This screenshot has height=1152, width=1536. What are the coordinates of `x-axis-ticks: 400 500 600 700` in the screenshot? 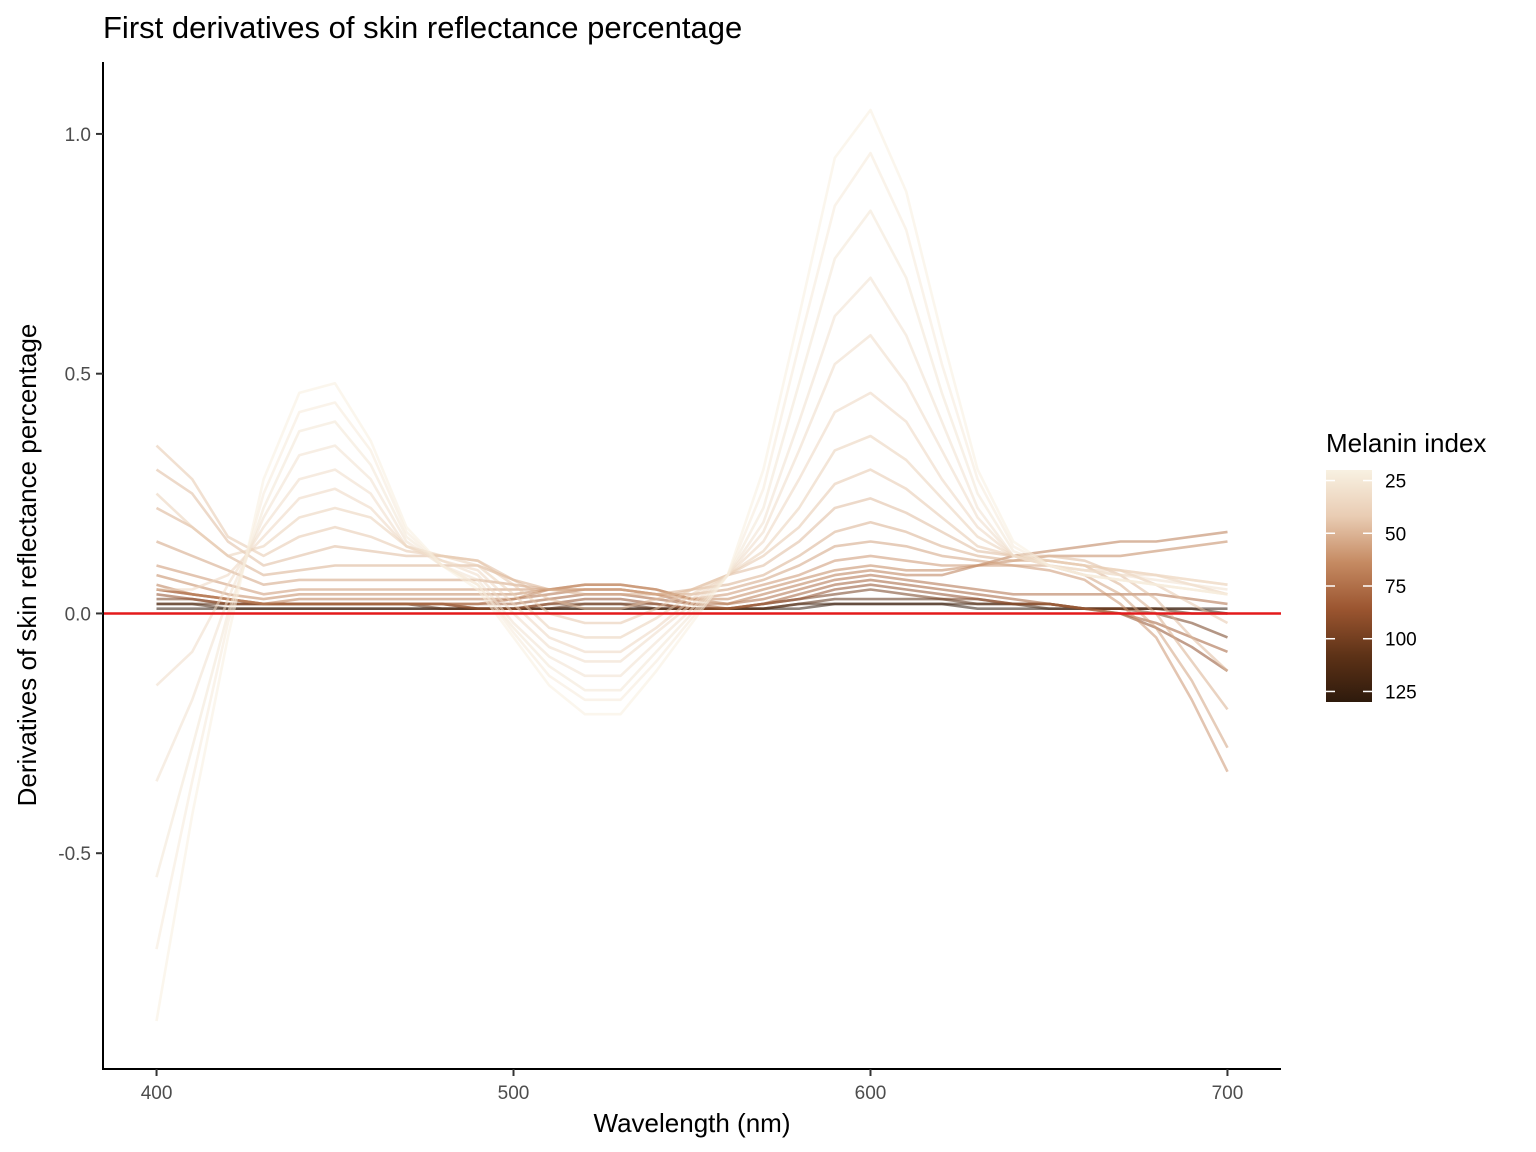 It's located at (692, 1086).